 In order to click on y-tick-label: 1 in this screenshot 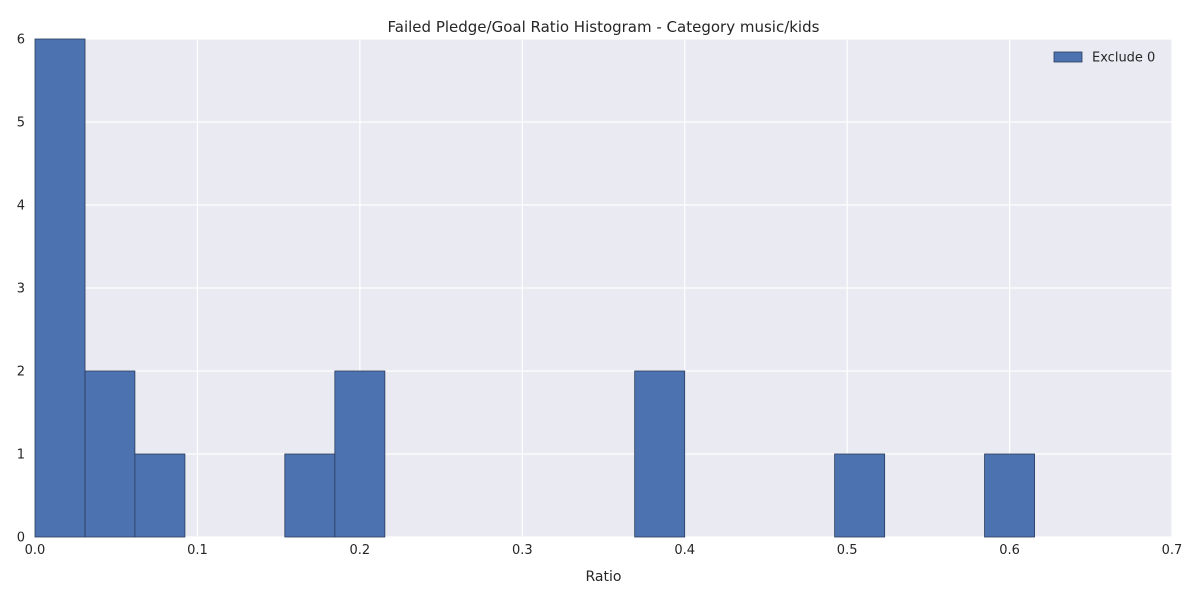, I will do `click(21, 455)`.